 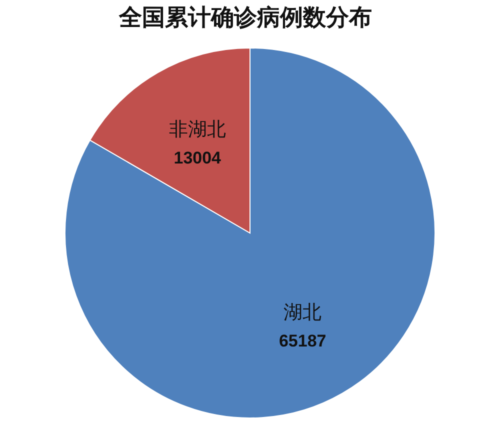 I want to click on data-label: 13004, so click(x=198, y=158).